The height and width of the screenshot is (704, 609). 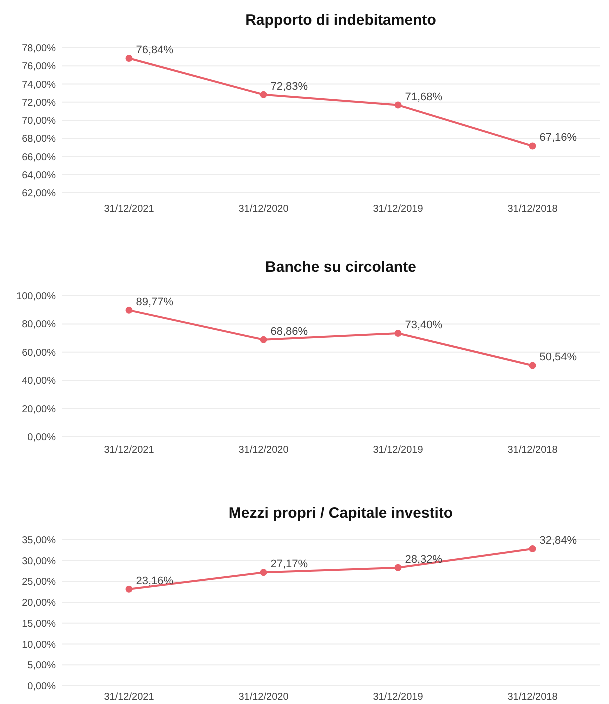 I want to click on y-tick-label: 5,00%, so click(x=42, y=666).